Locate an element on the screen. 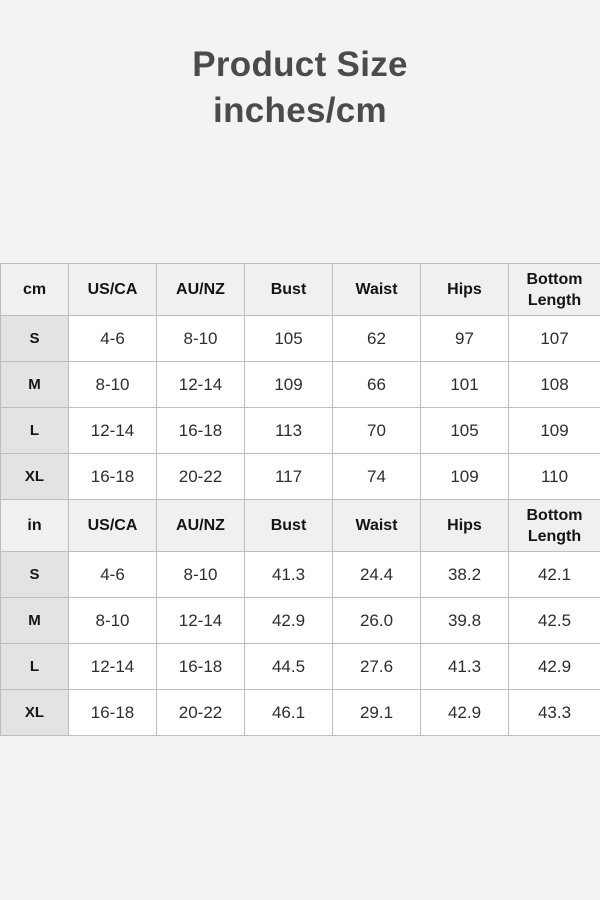  measurement-value-cell: 101 is located at coordinates (464, 384).